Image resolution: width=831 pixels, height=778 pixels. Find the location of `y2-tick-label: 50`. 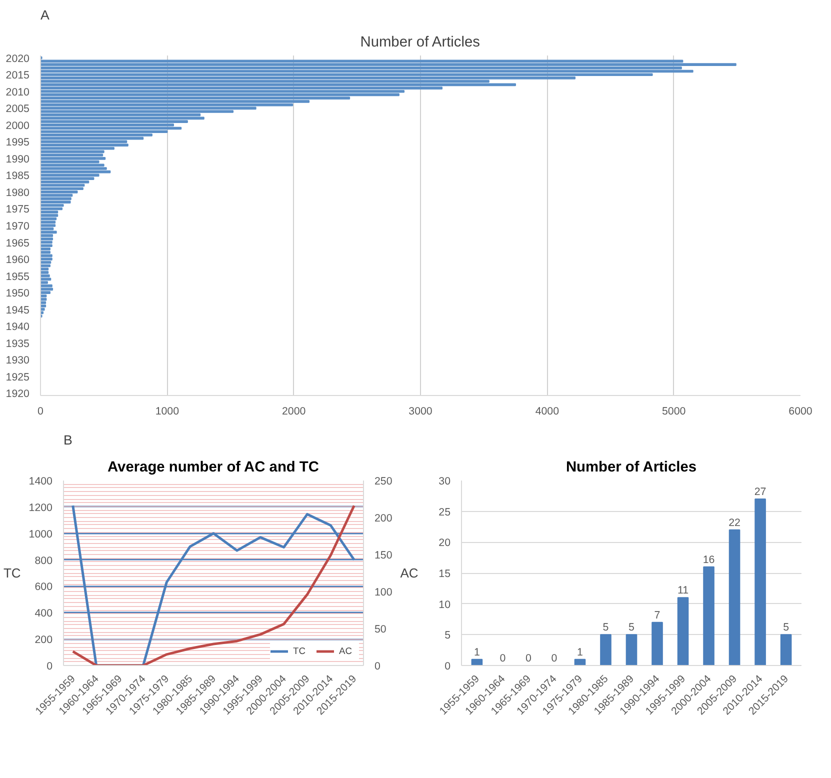

y2-tick-label: 50 is located at coordinates (380, 630).